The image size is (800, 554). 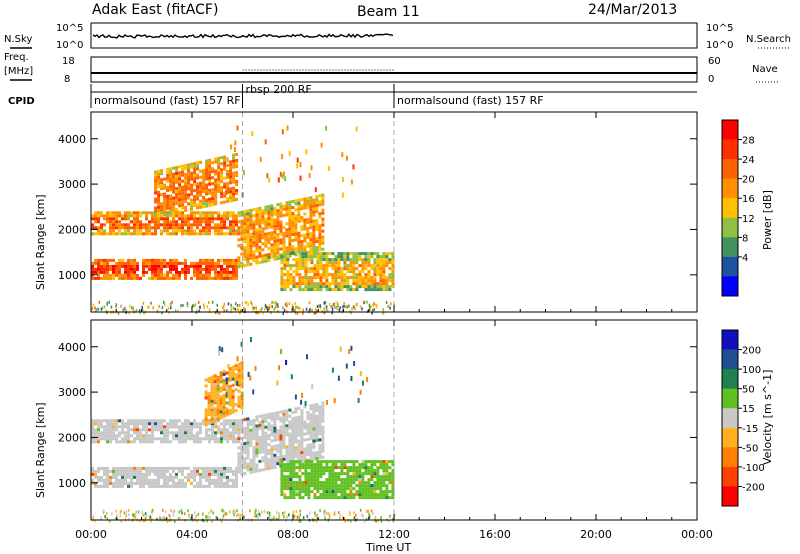 What do you see at coordinates (730, 496) in the screenshot?
I see `colorbar-swatch` at bounding box center [730, 496].